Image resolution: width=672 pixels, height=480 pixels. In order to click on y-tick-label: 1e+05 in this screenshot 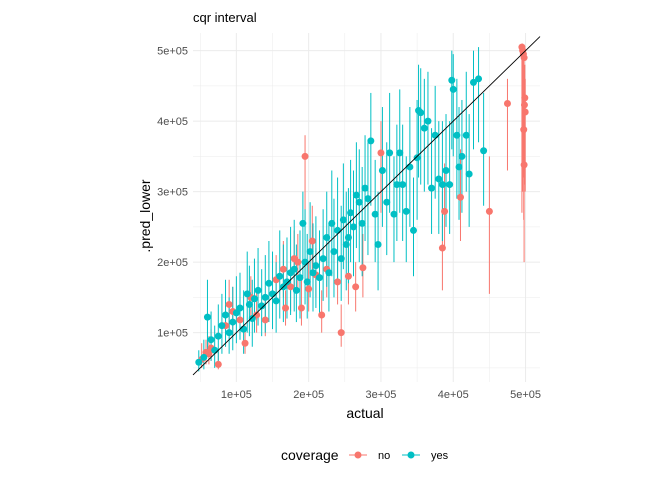, I will do `click(172, 334)`.